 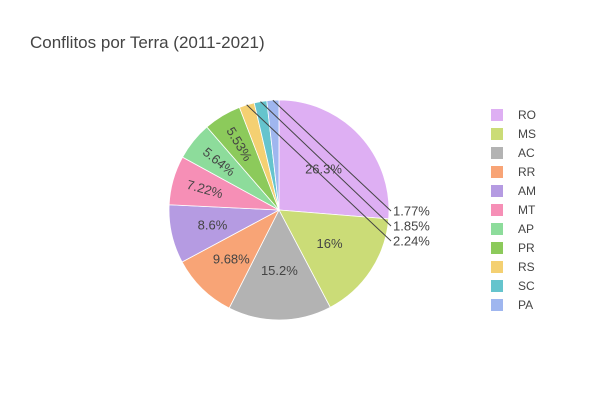 What do you see at coordinates (497, 210) in the screenshot?
I see `legend-swatch-mt` at bounding box center [497, 210].